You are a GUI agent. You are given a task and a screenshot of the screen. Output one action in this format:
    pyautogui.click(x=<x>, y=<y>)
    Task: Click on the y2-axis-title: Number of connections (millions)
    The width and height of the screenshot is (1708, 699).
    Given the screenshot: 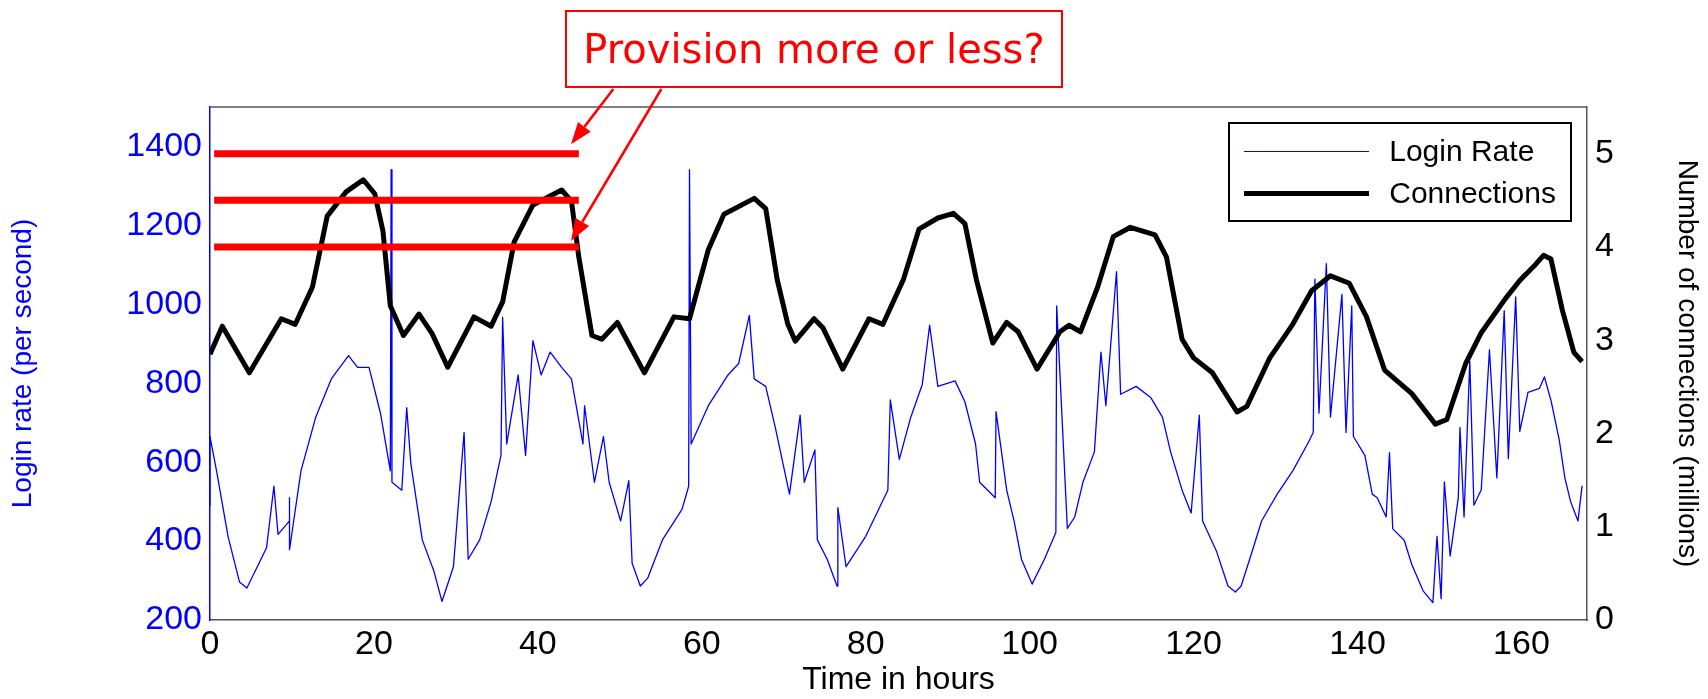 What is the action you would take?
    pyautogui.click(x=1689, y=363)
    